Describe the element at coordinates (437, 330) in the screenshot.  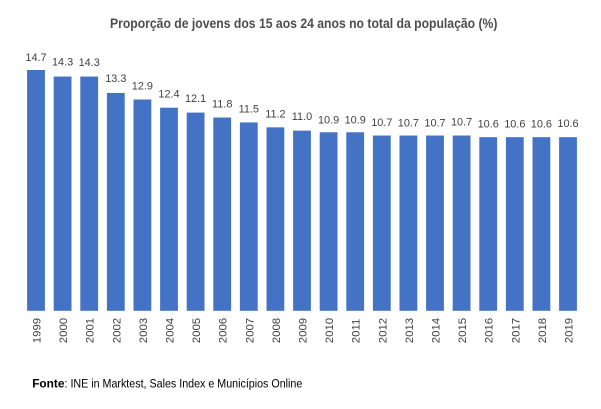
I see `svg-text: 2014` at that location.